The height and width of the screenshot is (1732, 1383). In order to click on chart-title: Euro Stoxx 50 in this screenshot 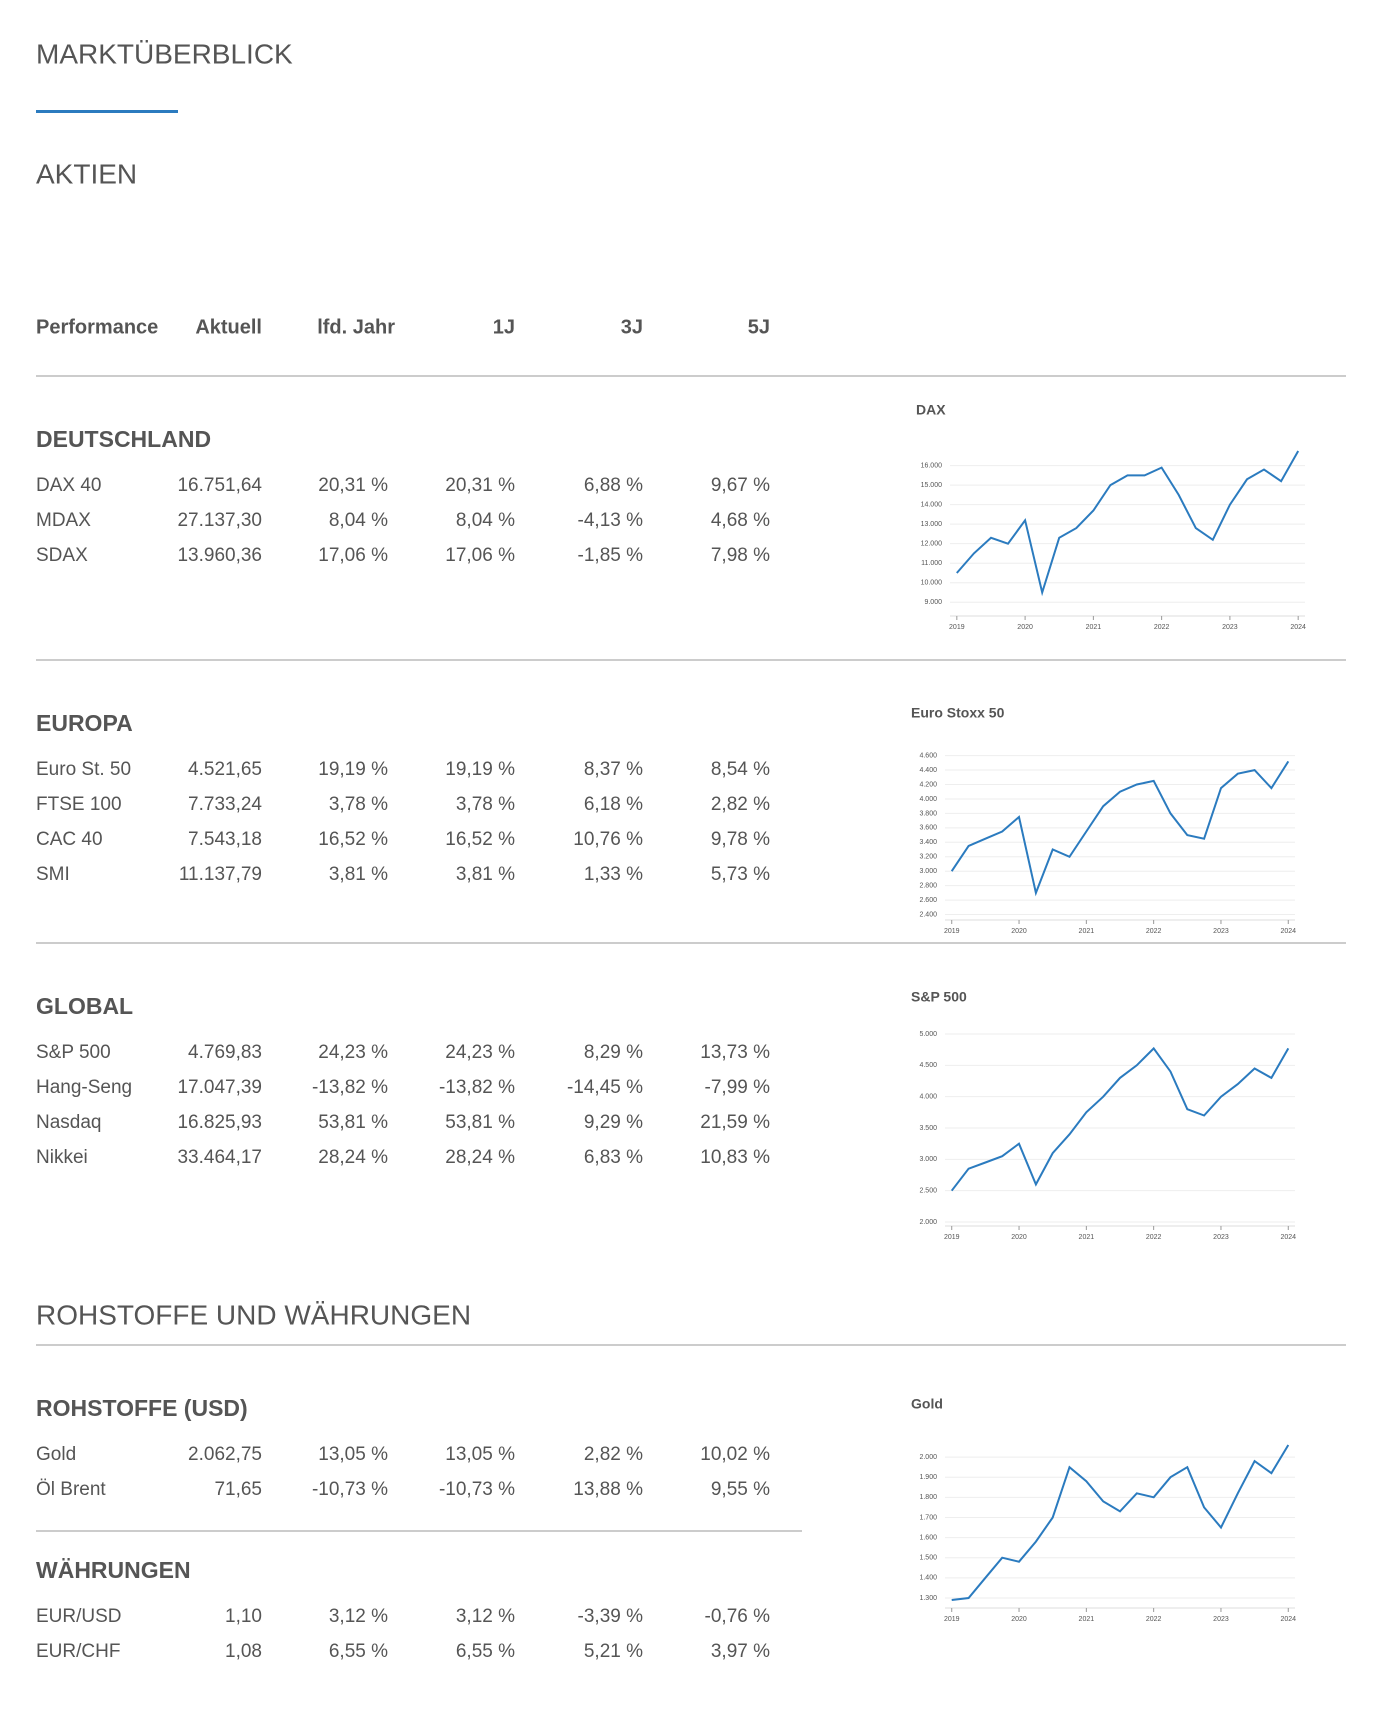, I will do `click(958, 713)`.